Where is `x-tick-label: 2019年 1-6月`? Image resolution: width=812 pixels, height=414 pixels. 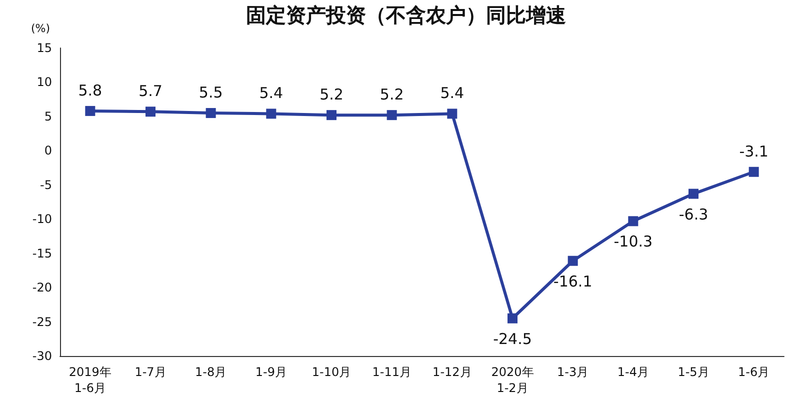
x-tick-label: 2019年 1-6月 is located at coordinates (90, 380).